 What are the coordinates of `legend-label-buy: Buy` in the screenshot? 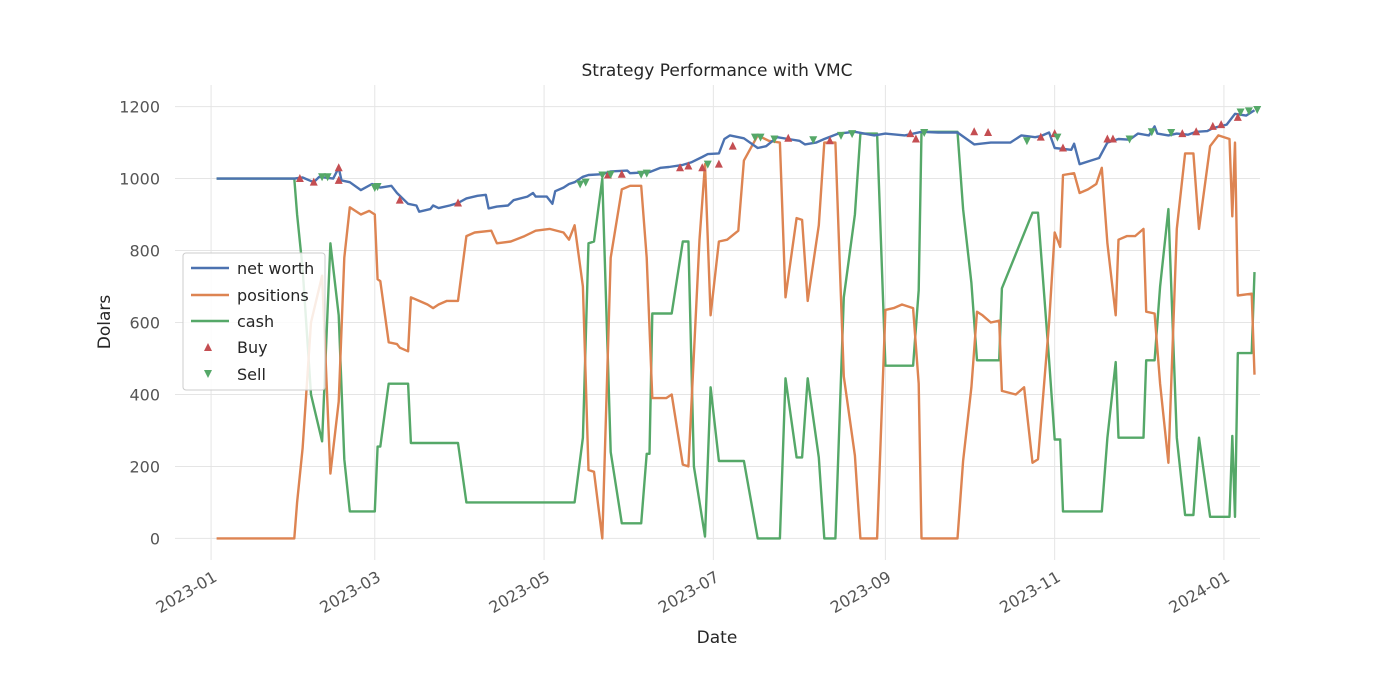 It's located at (252, 347).